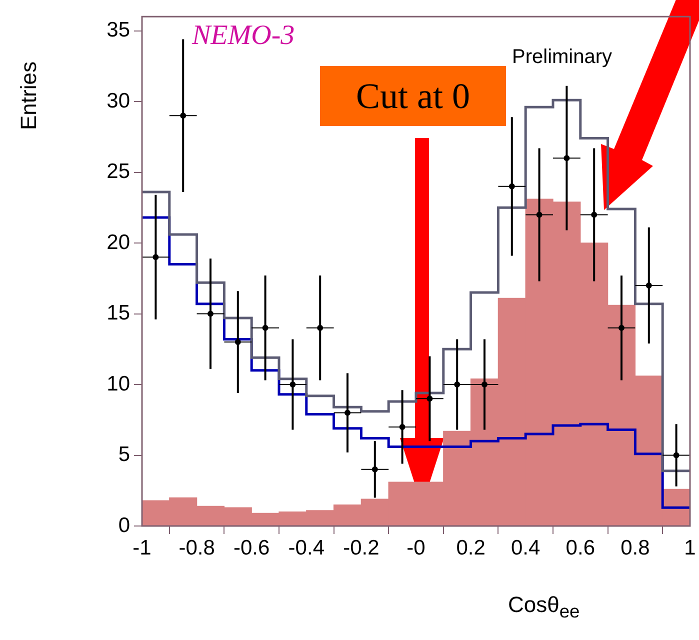  I want to click on y-tick-label: 20, so click(118, 242).